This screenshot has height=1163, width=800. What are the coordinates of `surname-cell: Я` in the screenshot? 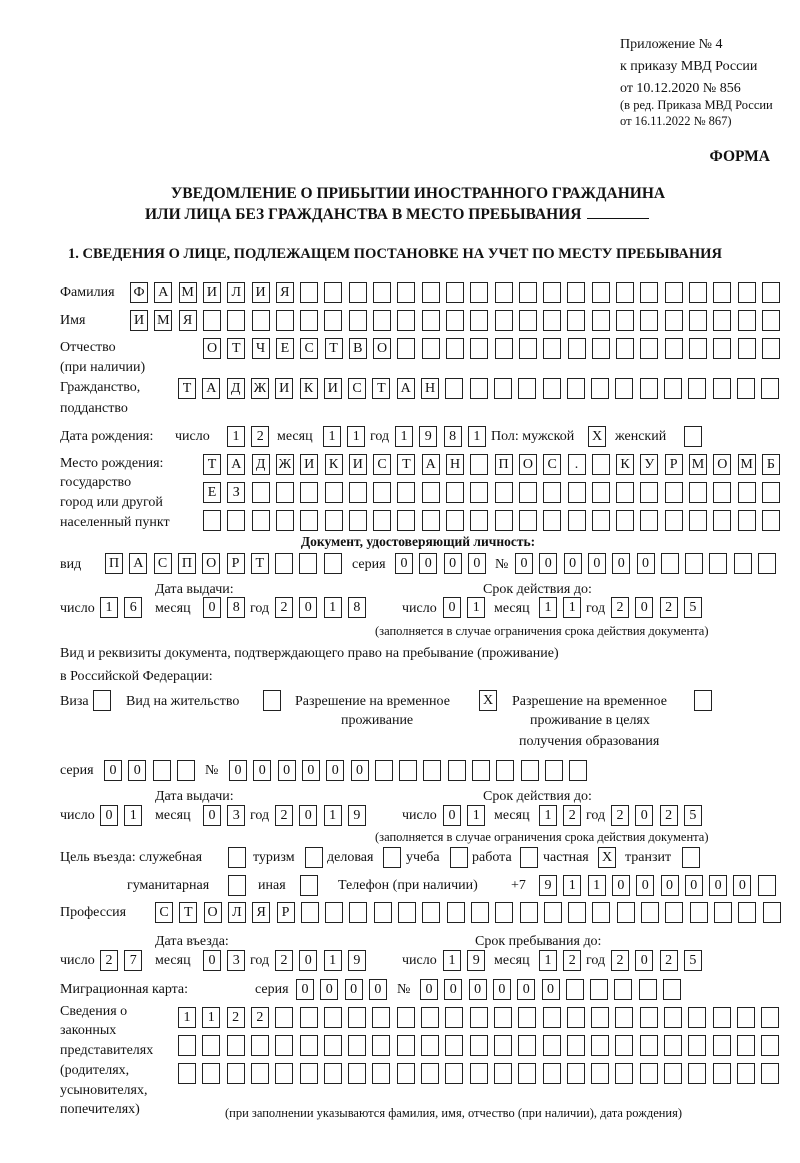 It's located at (284, 292).